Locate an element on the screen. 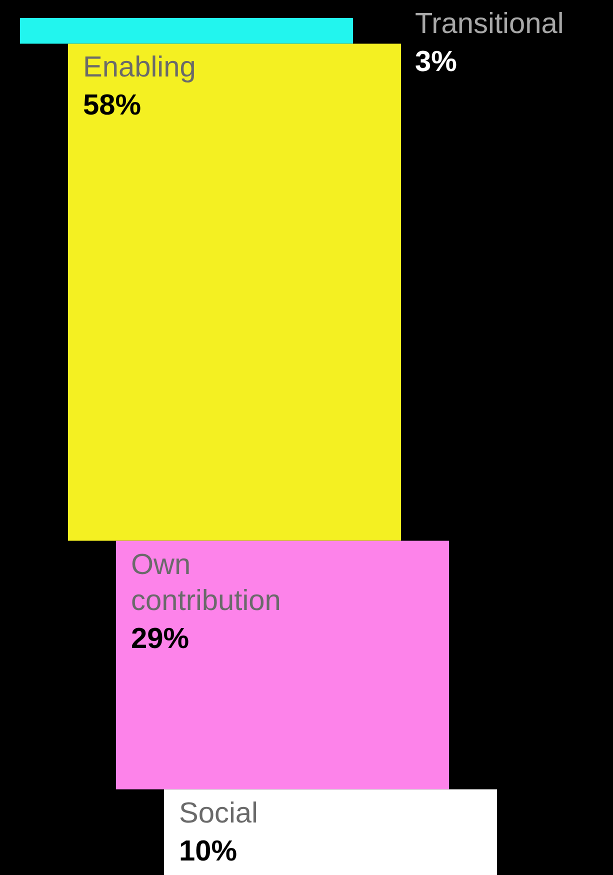 The height and width of the screenshot is (875, 613). data-label: 3% is located at coordinates (436, 62).